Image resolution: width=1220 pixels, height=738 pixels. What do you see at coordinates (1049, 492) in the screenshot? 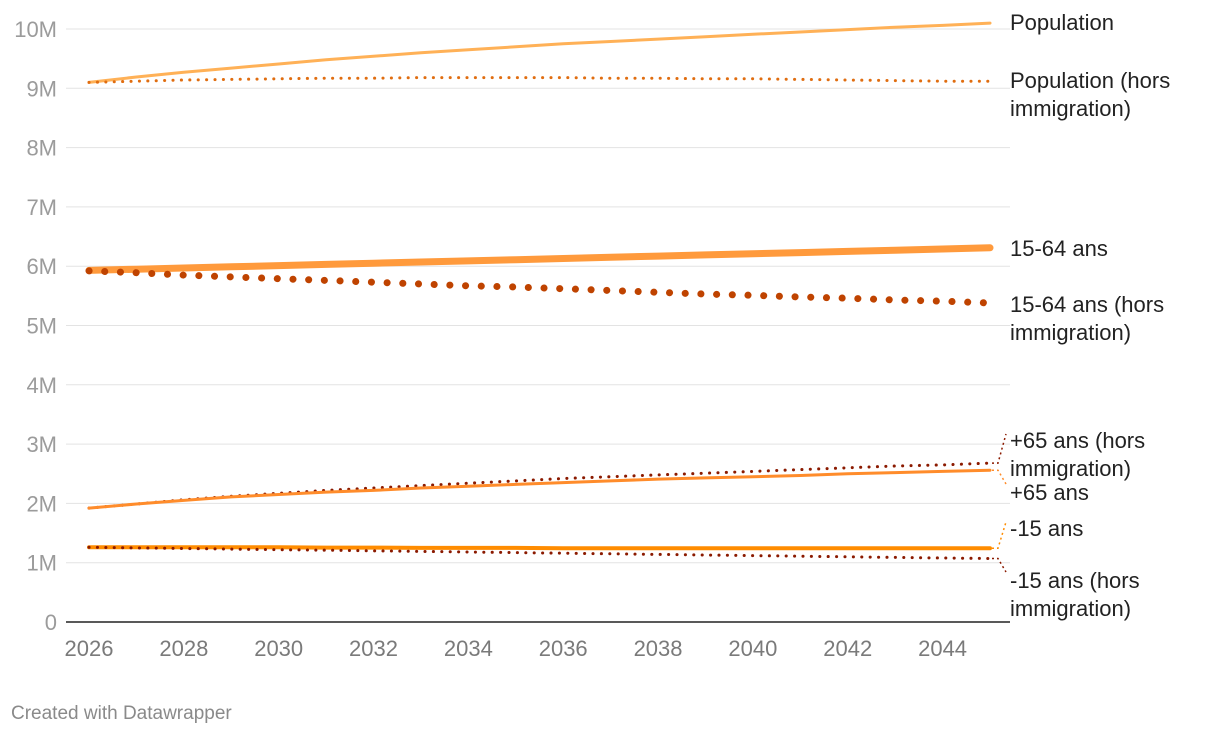
I see `series-label-65-ans: +65 ans` at bounding box center [1049, 492].